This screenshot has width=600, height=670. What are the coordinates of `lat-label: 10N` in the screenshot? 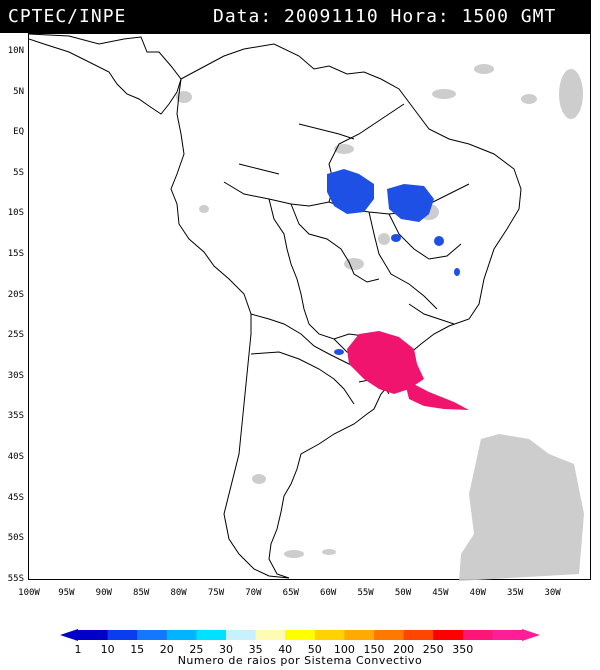 It's located at (15, 51).